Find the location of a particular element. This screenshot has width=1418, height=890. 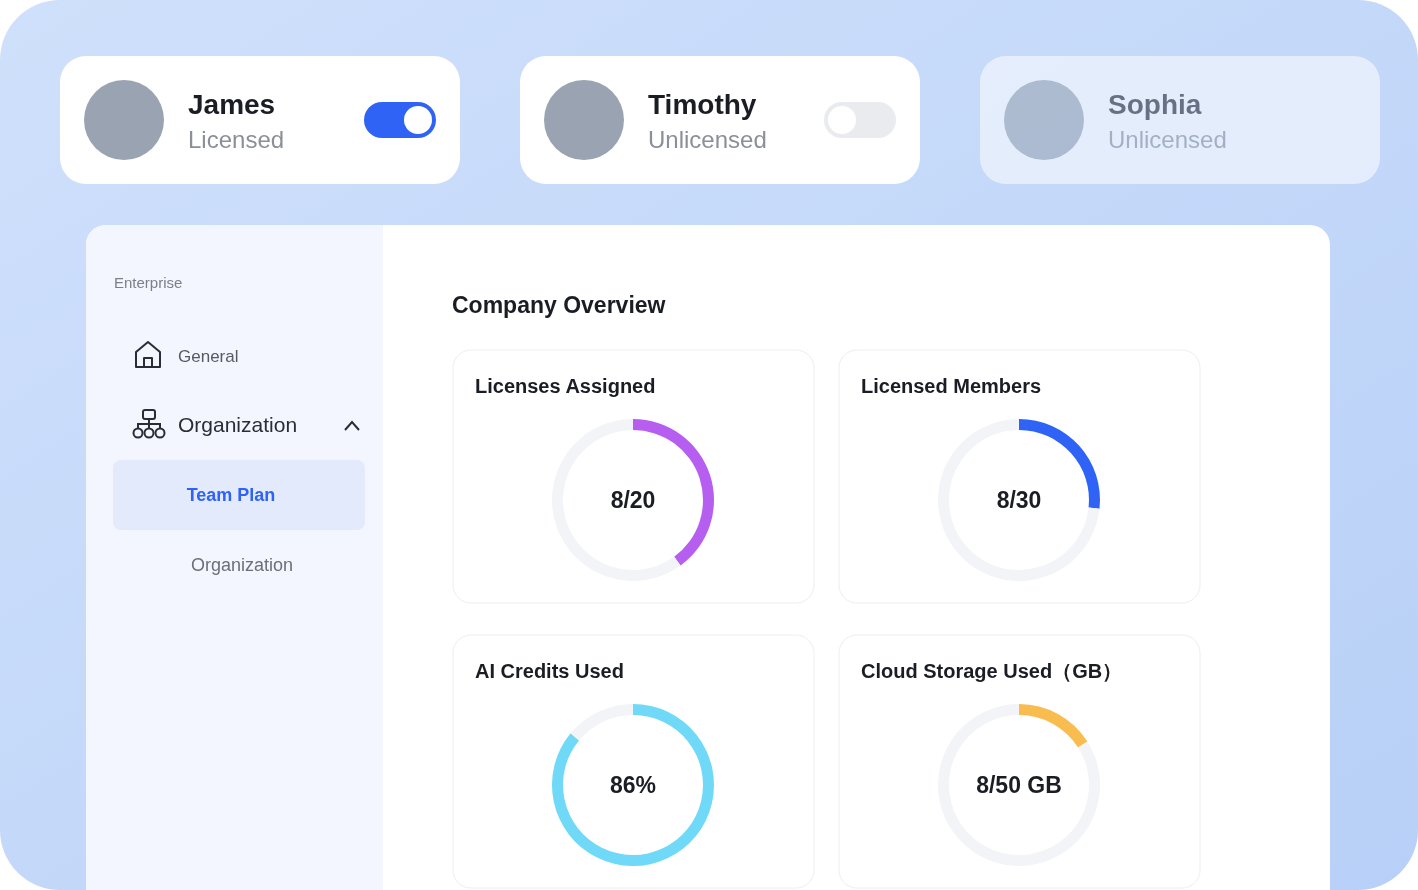

text: 8/50 GB is located at coordinates (1019, 785).